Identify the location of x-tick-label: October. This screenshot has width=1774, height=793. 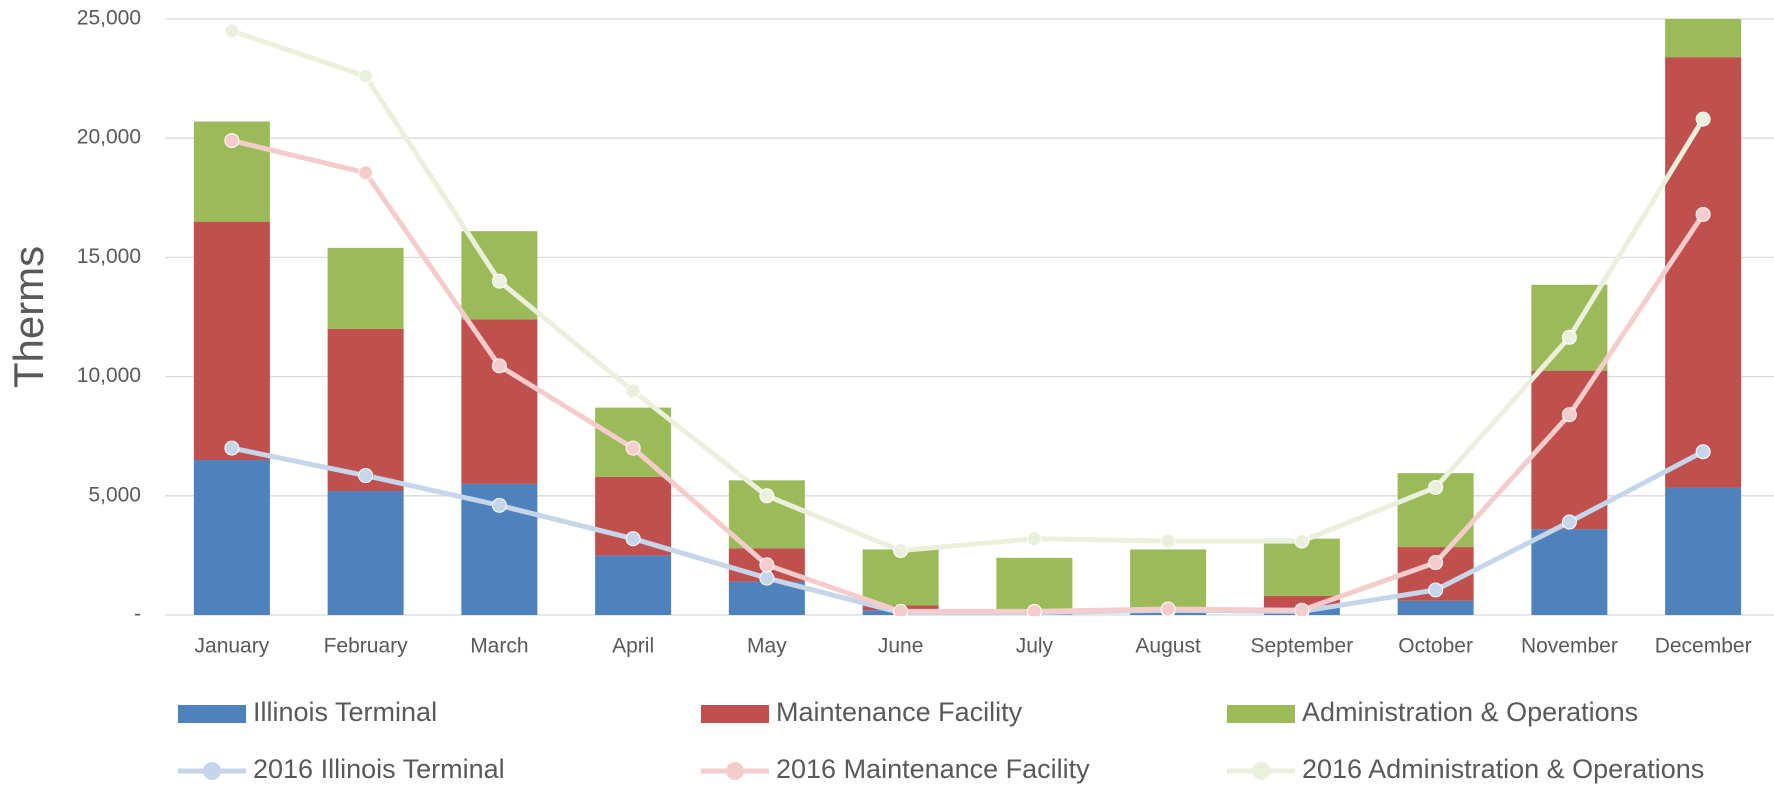
(1435, 646).